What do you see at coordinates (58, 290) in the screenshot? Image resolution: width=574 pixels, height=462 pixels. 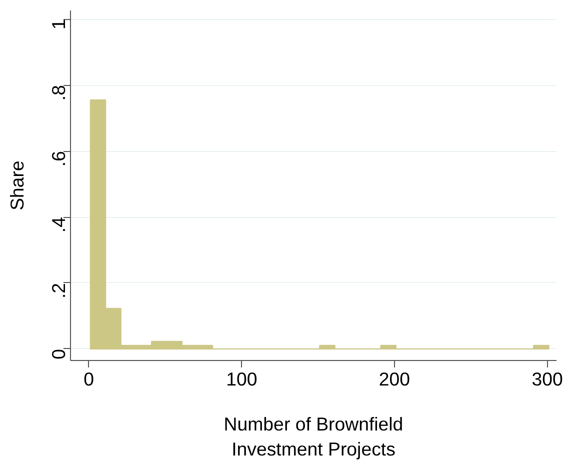 I see `y-tick-label: .2` at bounding box center [58, 290].